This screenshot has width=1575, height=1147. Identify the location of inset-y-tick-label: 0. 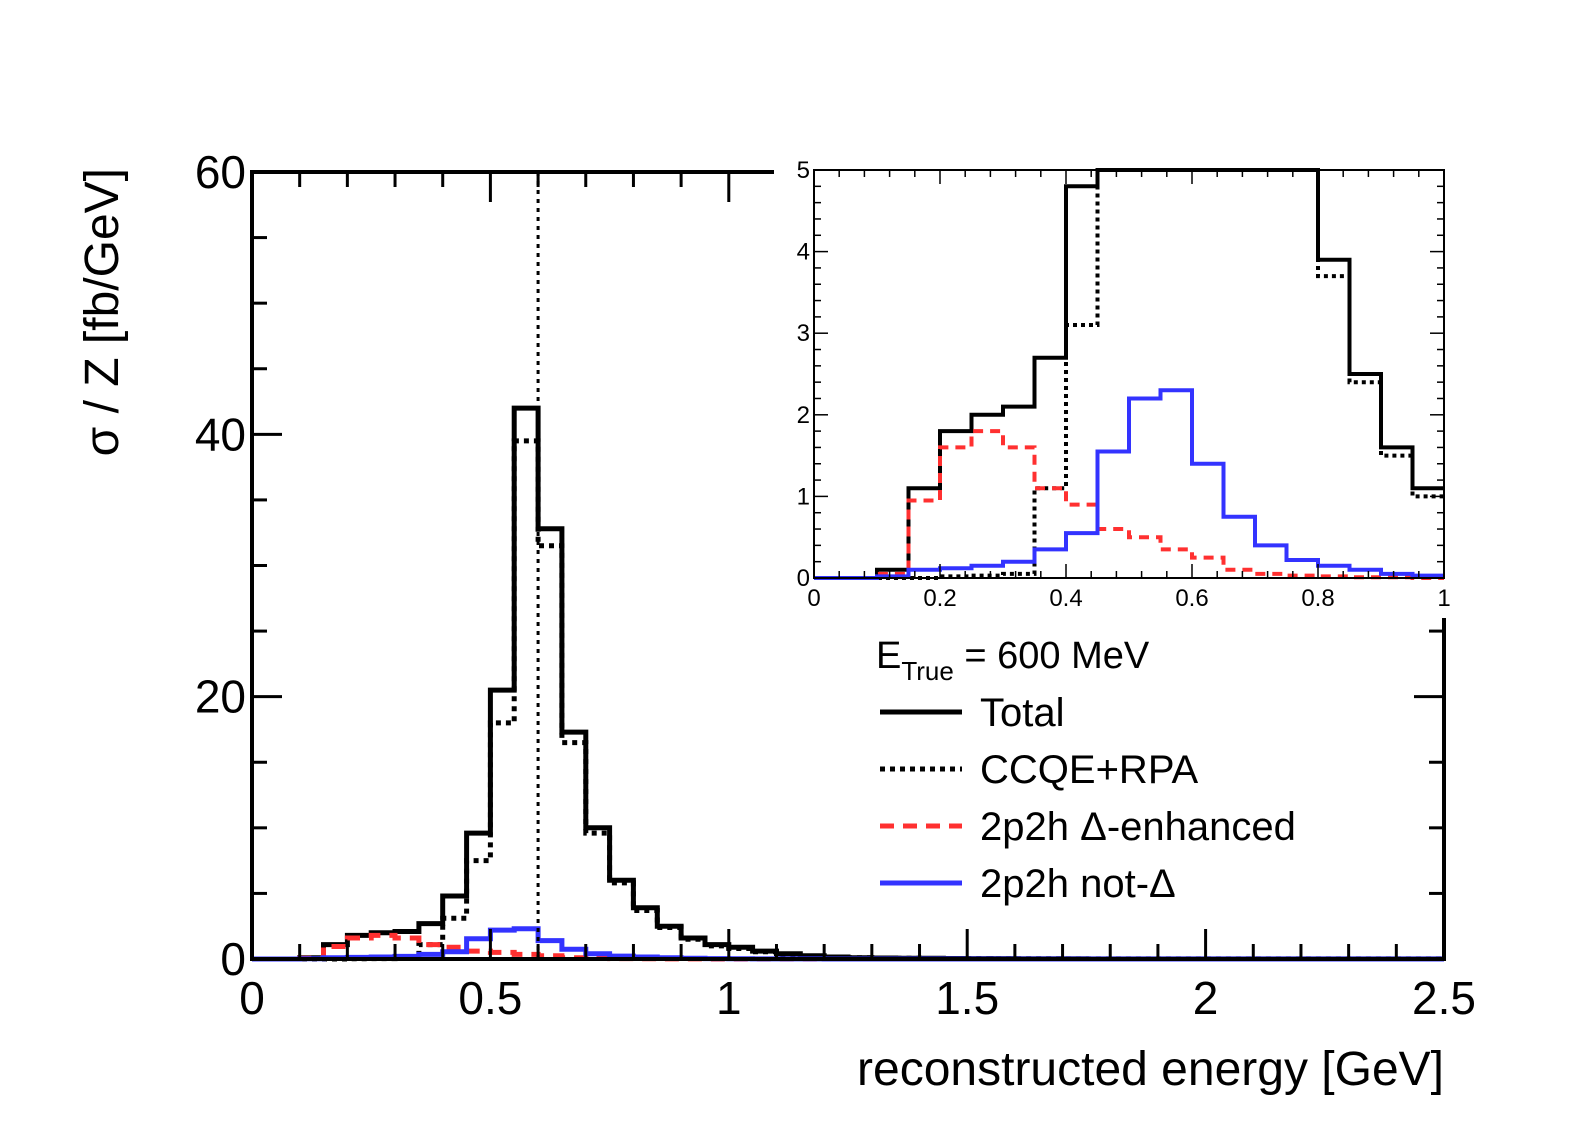
(803, 578).